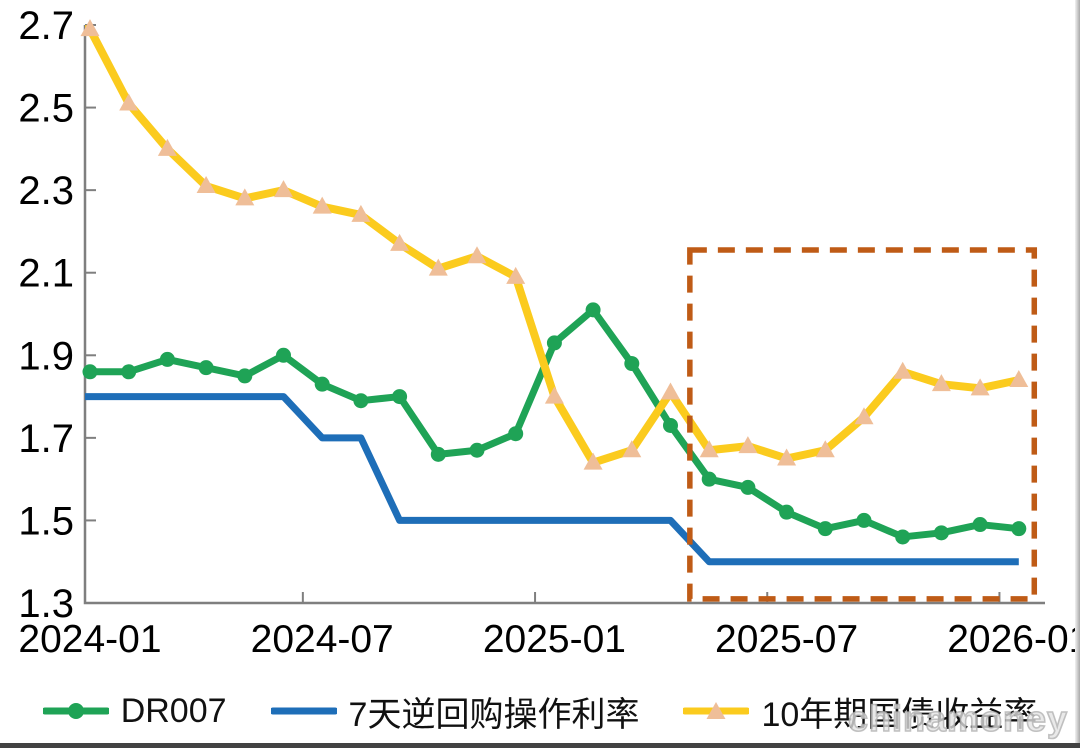 The image size is (1080, 748). What do you see at coordinates (46, 109) in the screenshot?
I see `y-axis-tick-label: 2.5` at bounding box center [46, 109].